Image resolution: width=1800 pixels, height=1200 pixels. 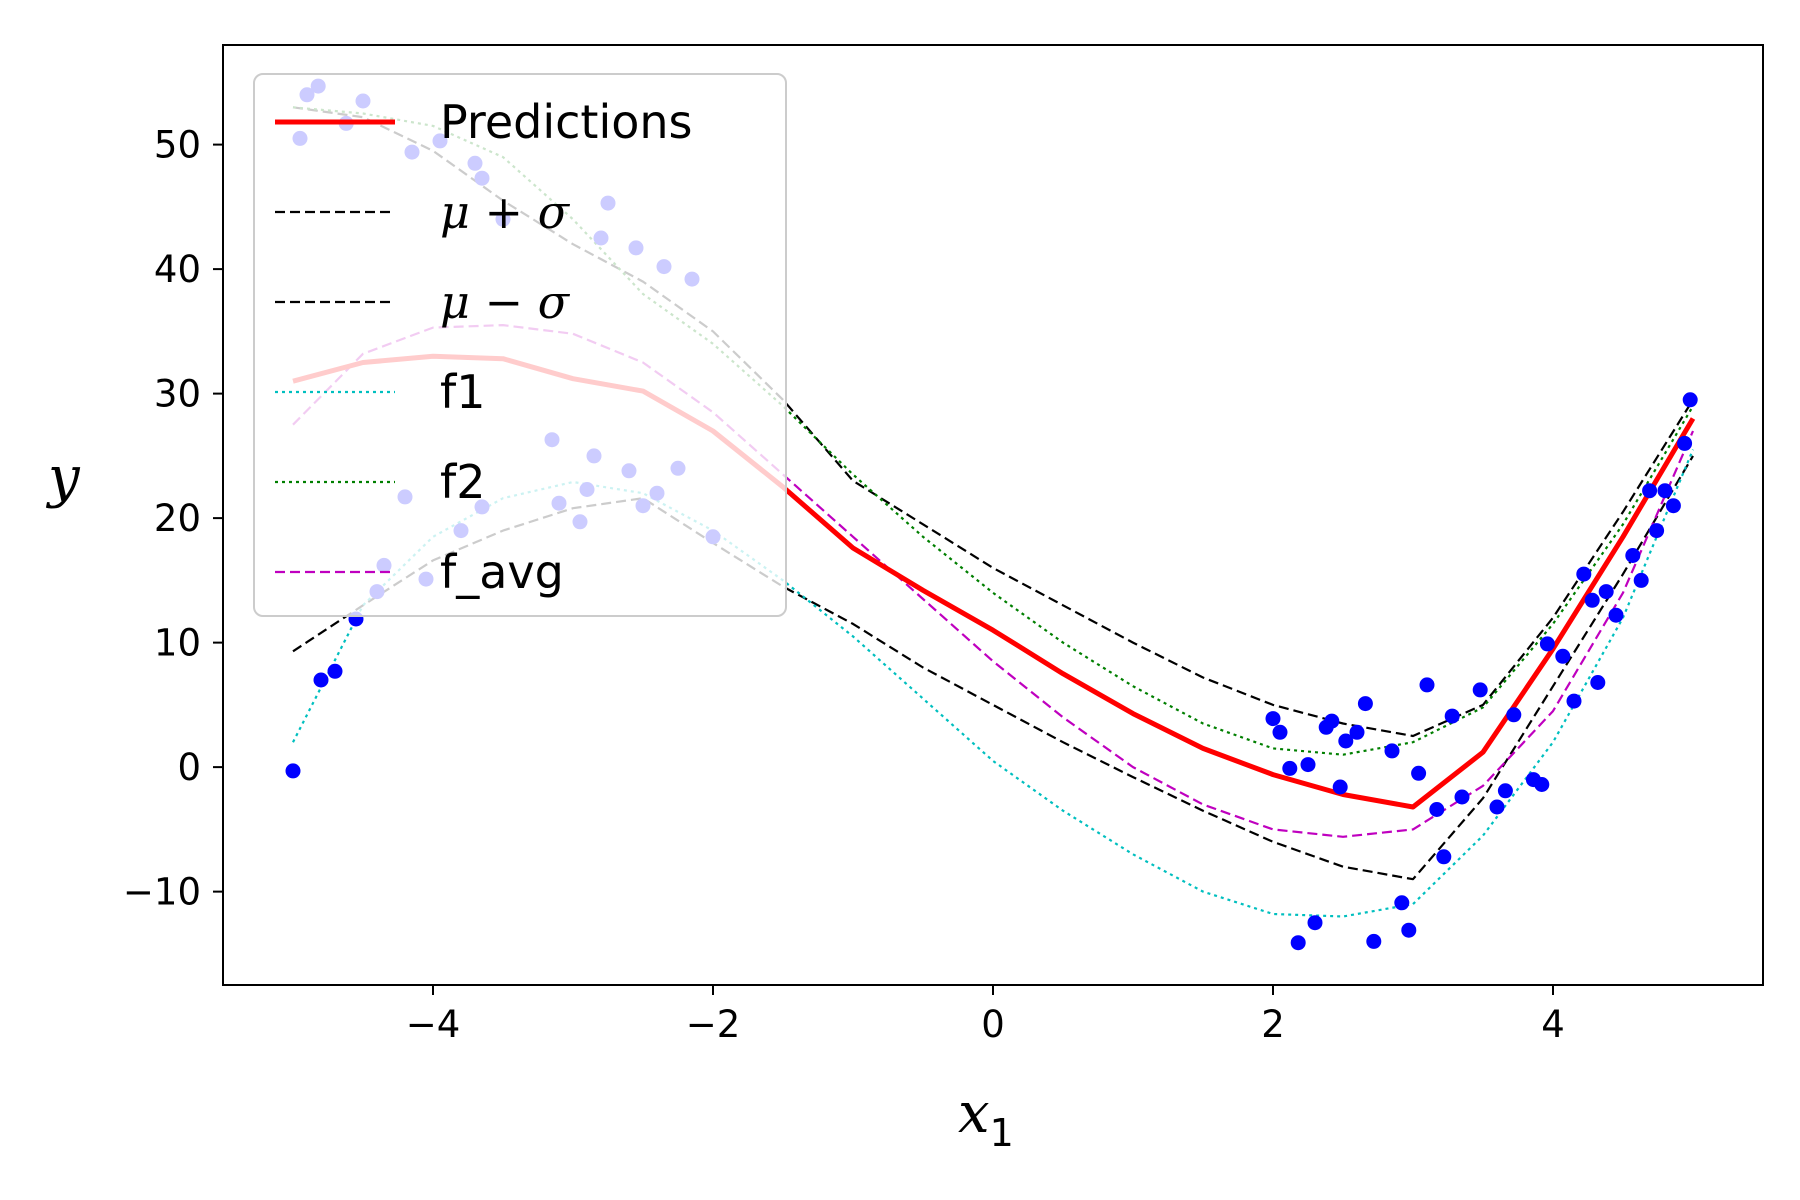 I want to click on y-tick-label: 40, so click(x=177, y=269).